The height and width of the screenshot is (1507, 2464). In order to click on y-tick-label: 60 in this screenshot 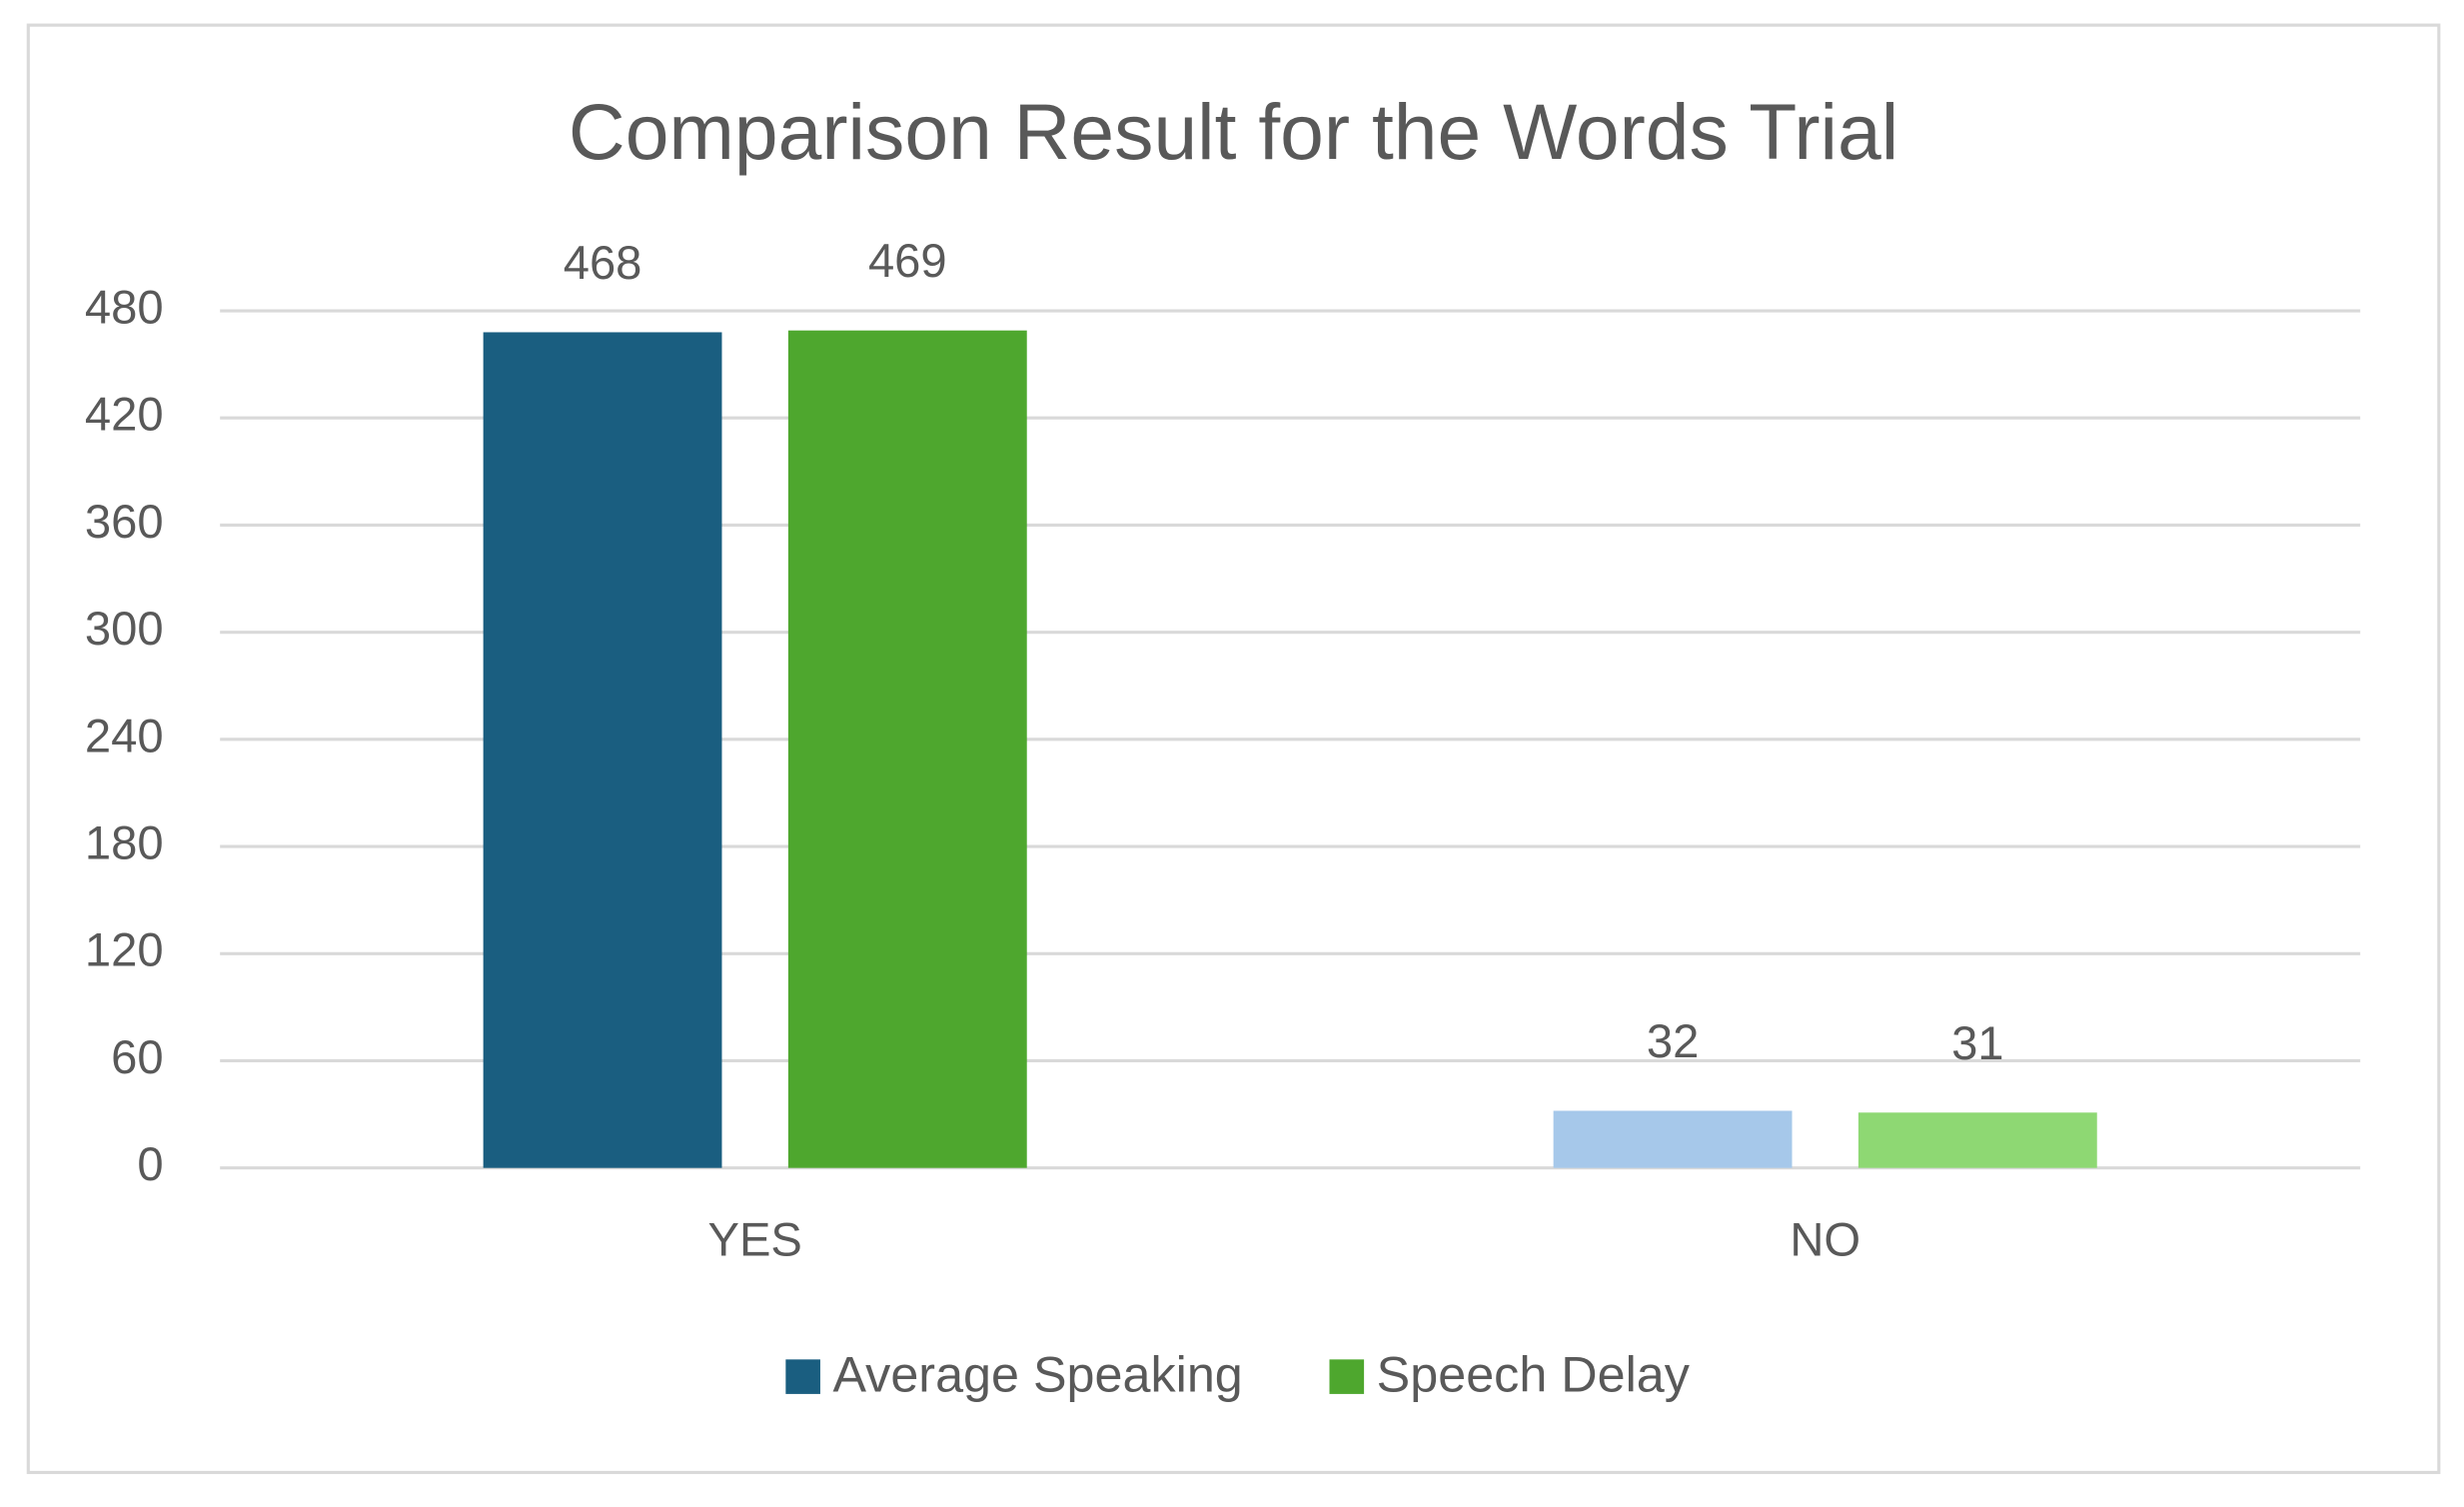, I will do `click(137, 1056)`.